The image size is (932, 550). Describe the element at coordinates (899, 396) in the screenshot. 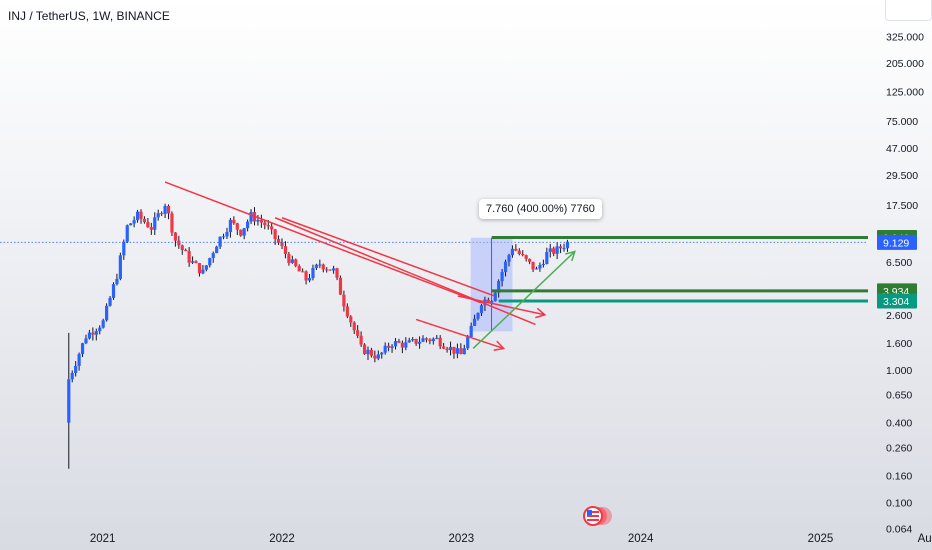

I see `y-tick-label: 0.650` at that location.